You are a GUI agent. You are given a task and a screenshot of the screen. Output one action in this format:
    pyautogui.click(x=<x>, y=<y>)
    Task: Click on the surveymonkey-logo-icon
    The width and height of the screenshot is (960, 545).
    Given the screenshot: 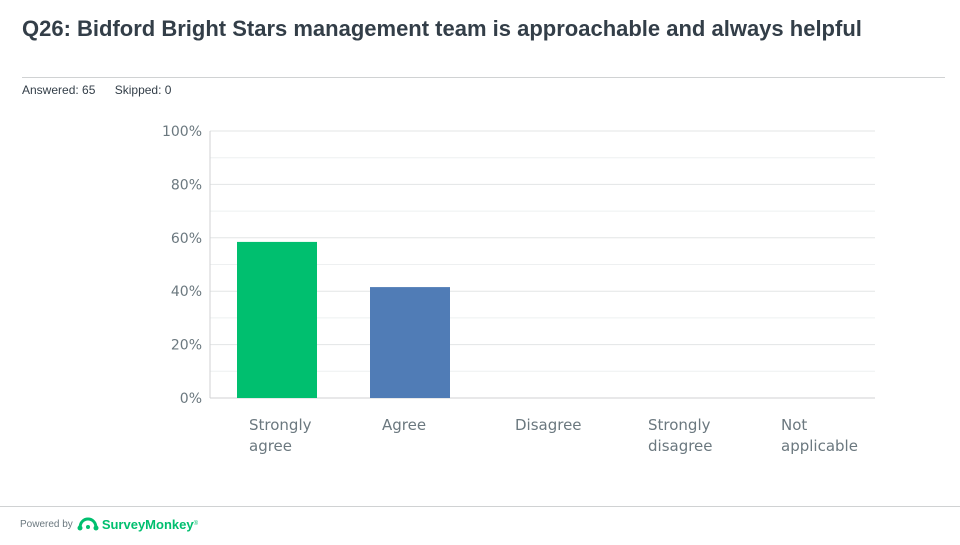 What is the action you would take?
    pyautogui.click(x=88, y=524)
    